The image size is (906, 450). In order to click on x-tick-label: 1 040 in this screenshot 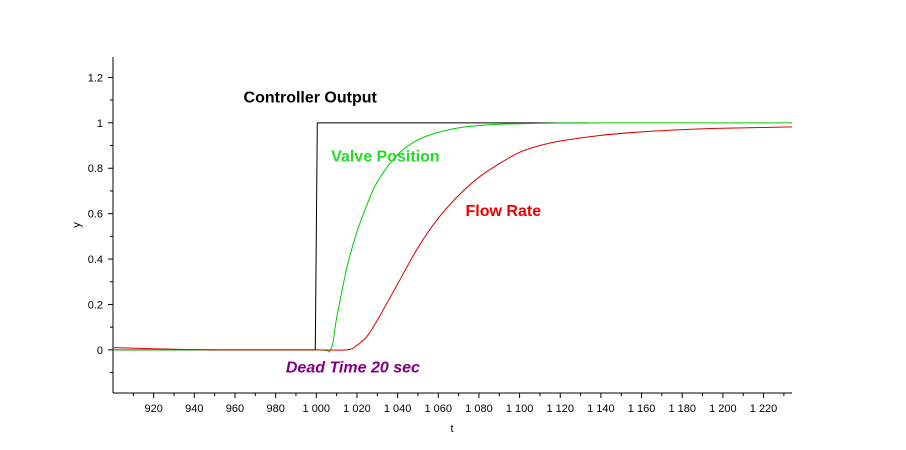, I will do `click(398, 409)`.